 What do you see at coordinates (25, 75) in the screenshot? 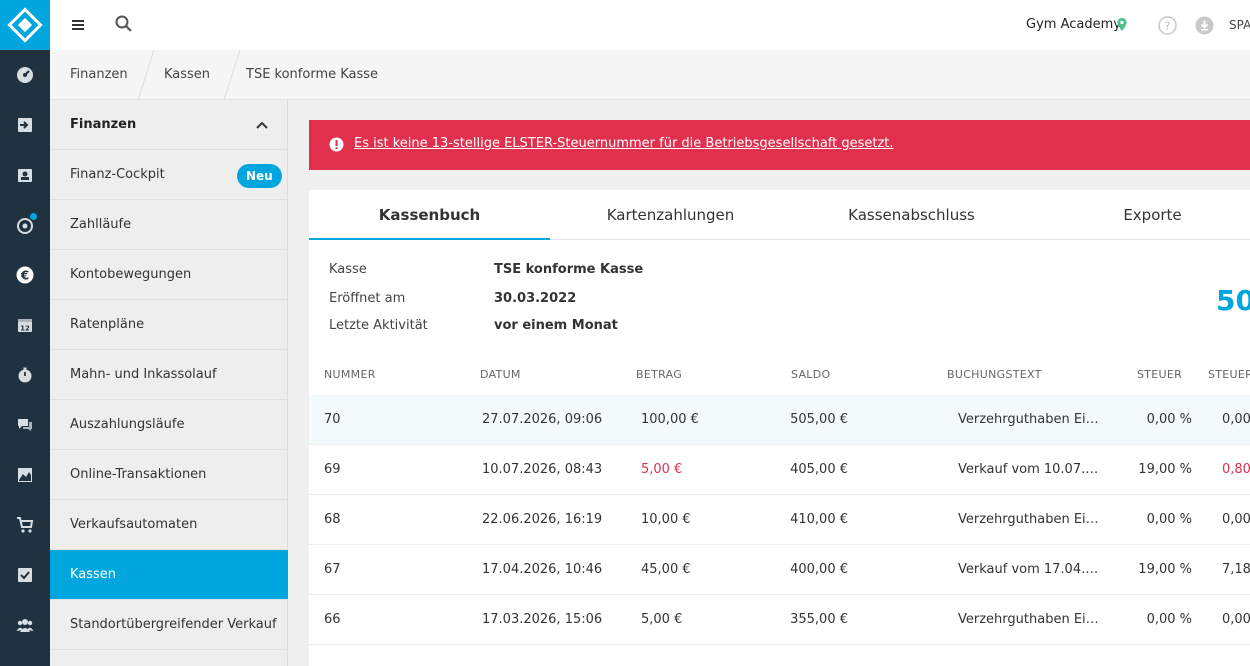
I see `dashboard-icon` at bounding box center [25, 75].